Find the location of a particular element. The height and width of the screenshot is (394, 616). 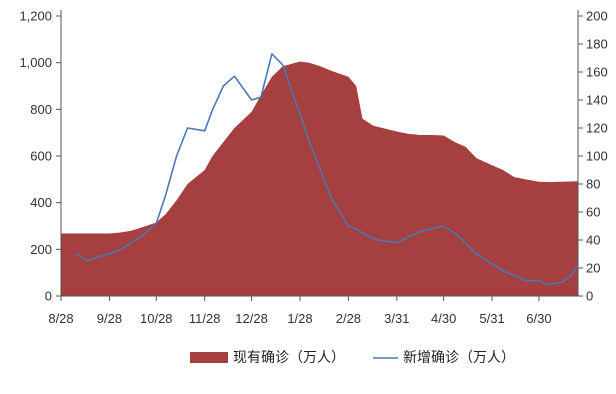

y-right-tick-label: 120 is located at coordinates (597, 128).